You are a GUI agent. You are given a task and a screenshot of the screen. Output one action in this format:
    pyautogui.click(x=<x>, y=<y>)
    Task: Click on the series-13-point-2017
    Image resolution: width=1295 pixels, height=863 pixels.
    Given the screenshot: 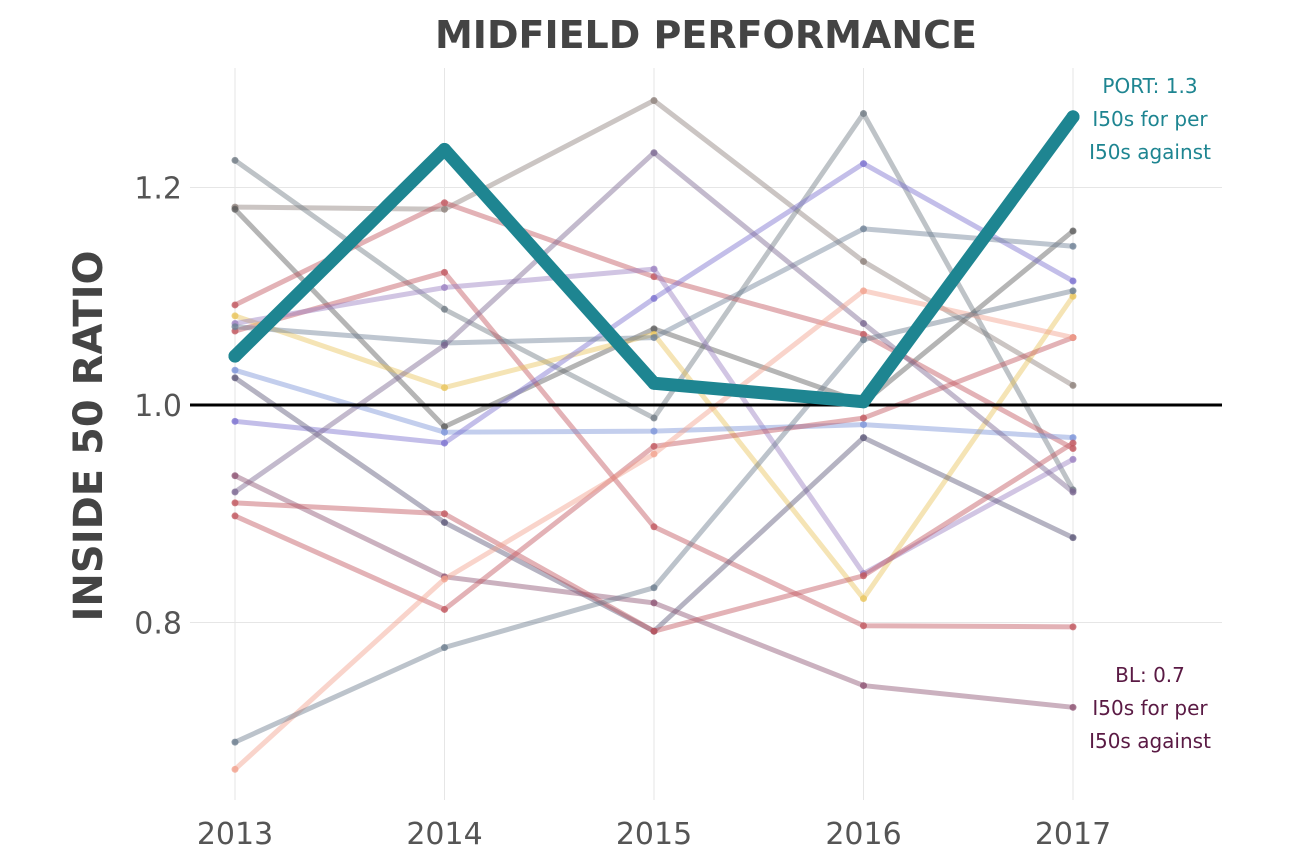 What is the action you would take?
    pyautogui.click(x=1073, y=707)
    